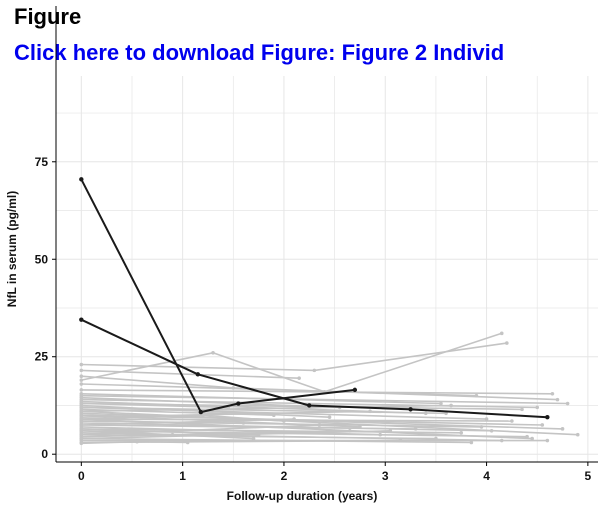 Image resolution: width=603 pixels, height=510 pixels. I want to click on x-axis-label: Follow-up duration (years), so click(302, 496).